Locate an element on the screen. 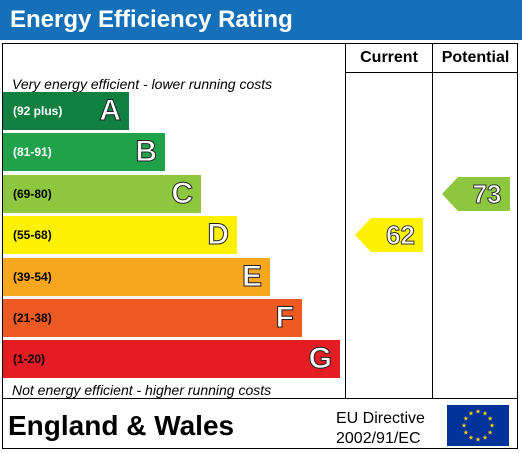  footer-country: England & Wales is located at coordinates (121, 425).